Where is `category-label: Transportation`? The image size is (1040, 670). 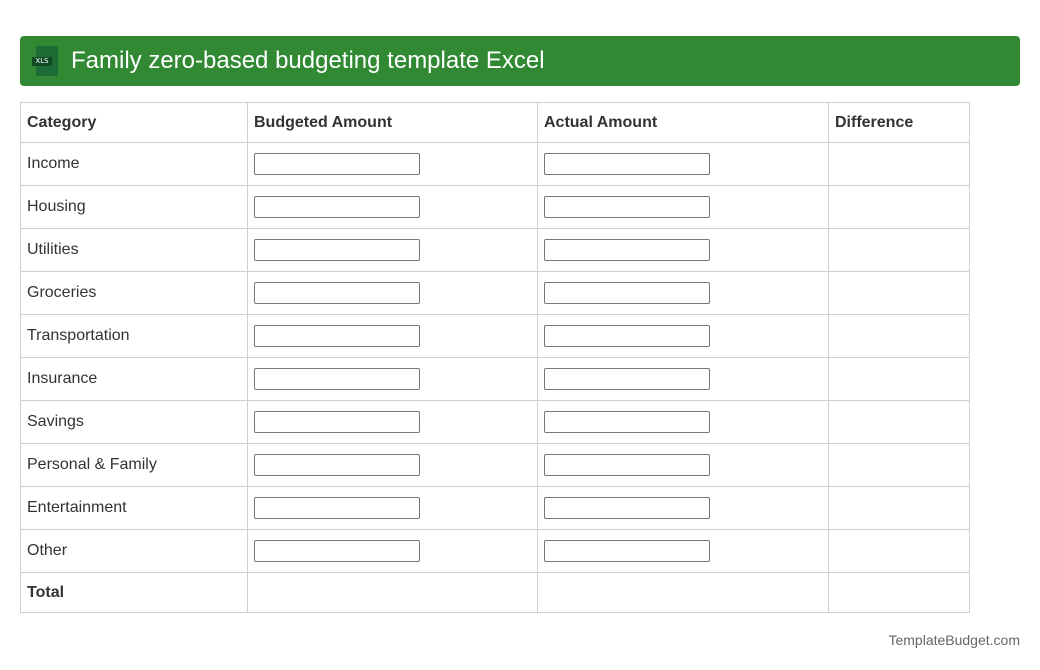 category-label: Transportation is located at coordinates (134, 336).